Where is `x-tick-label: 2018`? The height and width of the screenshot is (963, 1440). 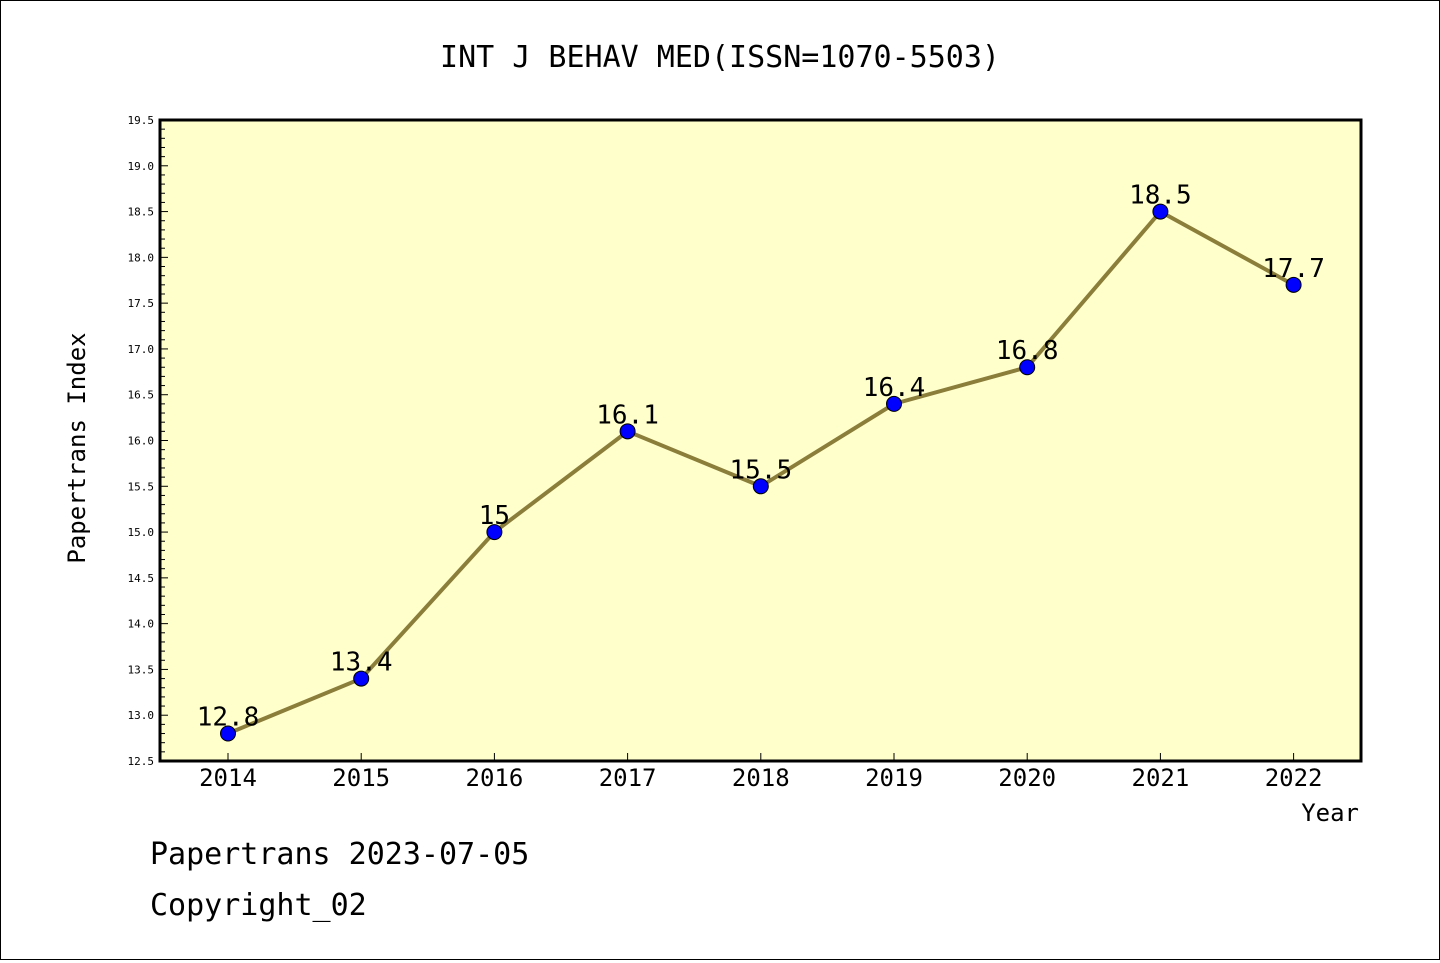
x-tick-label: 2018 is located at coordinates (761, 778).